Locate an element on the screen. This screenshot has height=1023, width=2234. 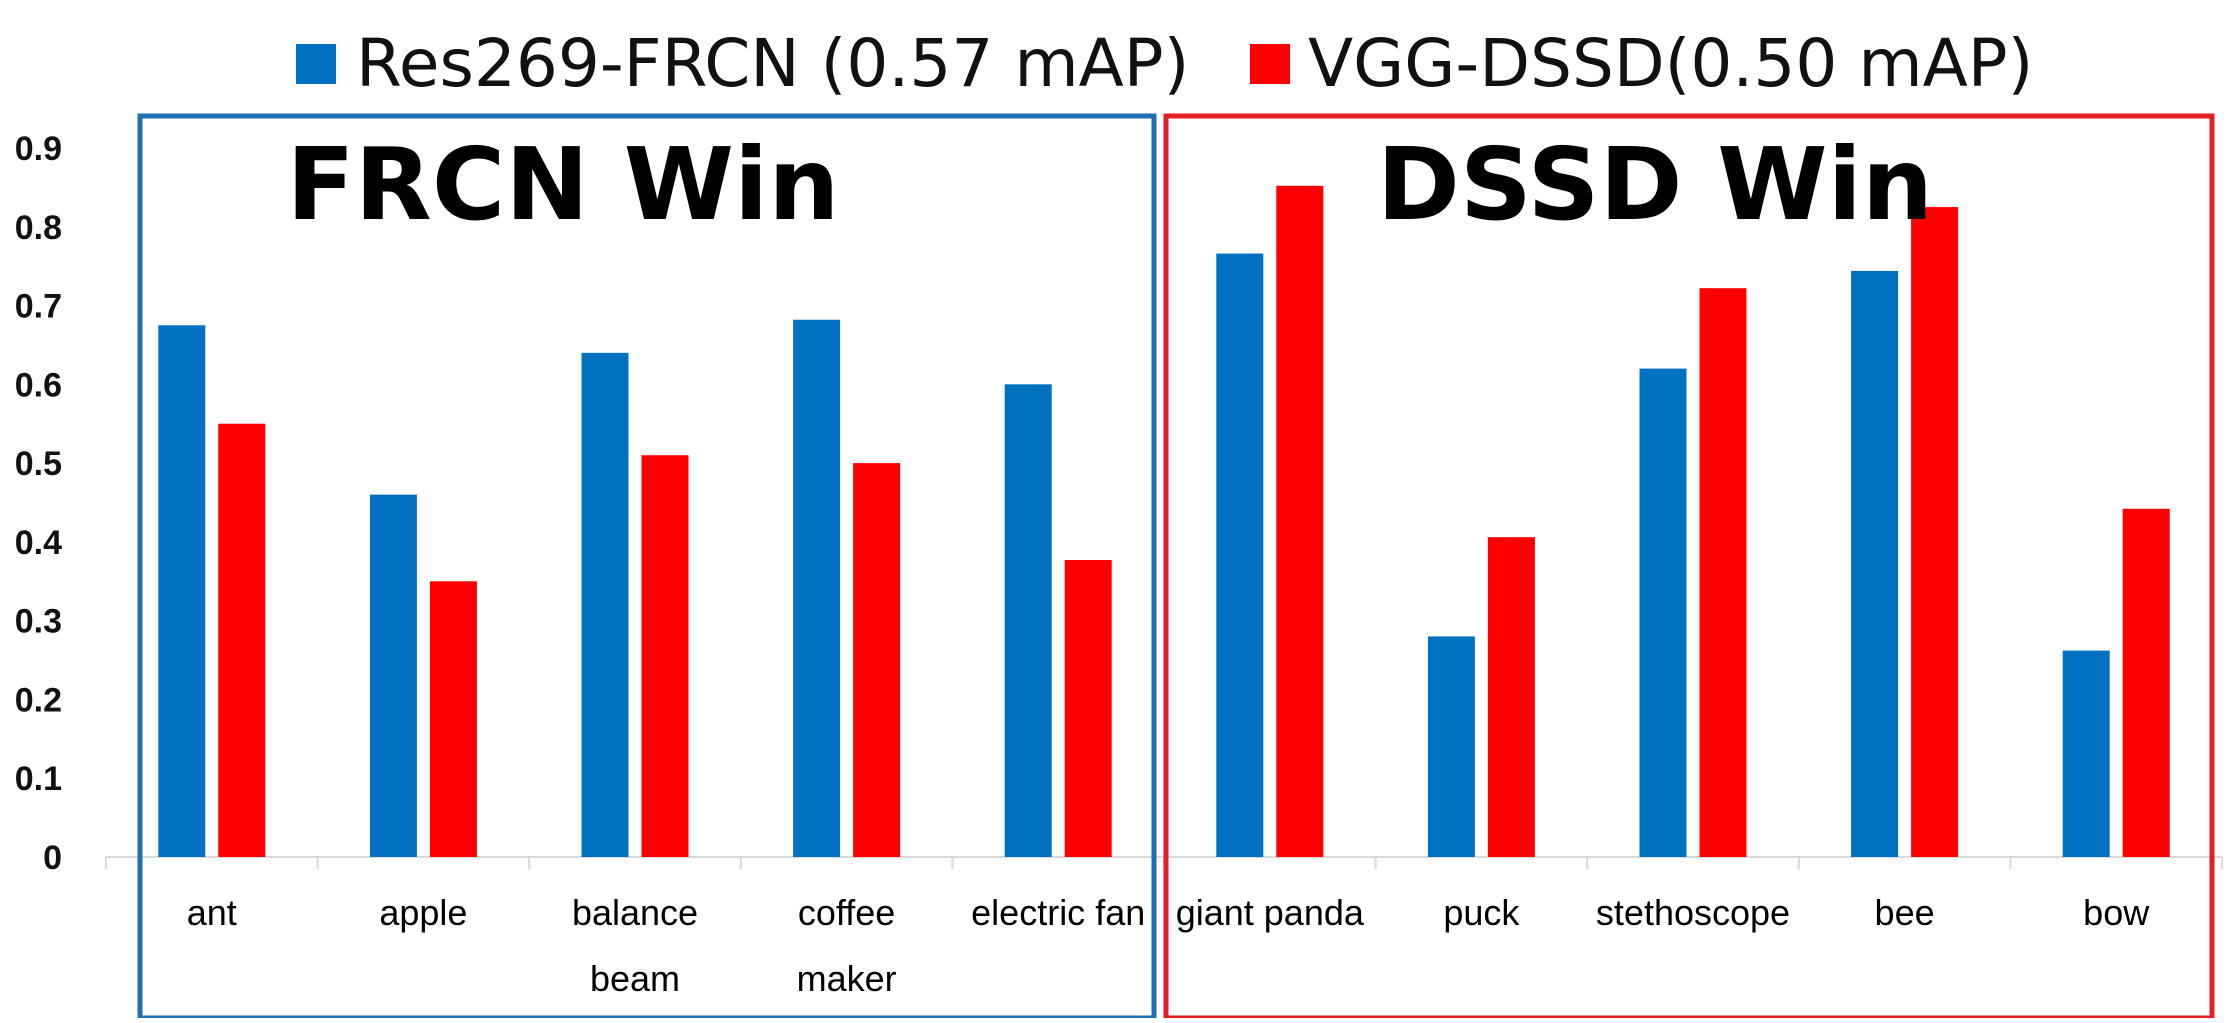
x-category-label: electric fan is located at coordinates (1058, 912).